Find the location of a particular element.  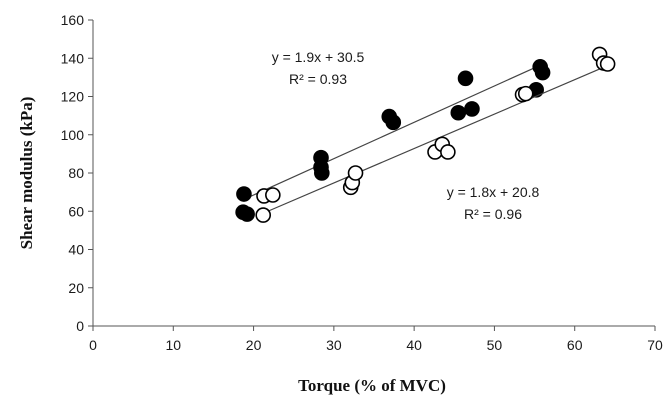

y-axis-title: Shear modulus (kPa) is located at coordinates (26, 173).